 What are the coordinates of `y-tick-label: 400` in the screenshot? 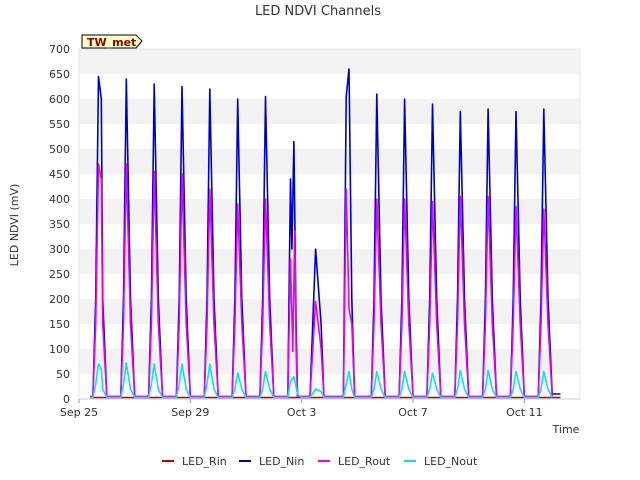 It's located at (59, 199).